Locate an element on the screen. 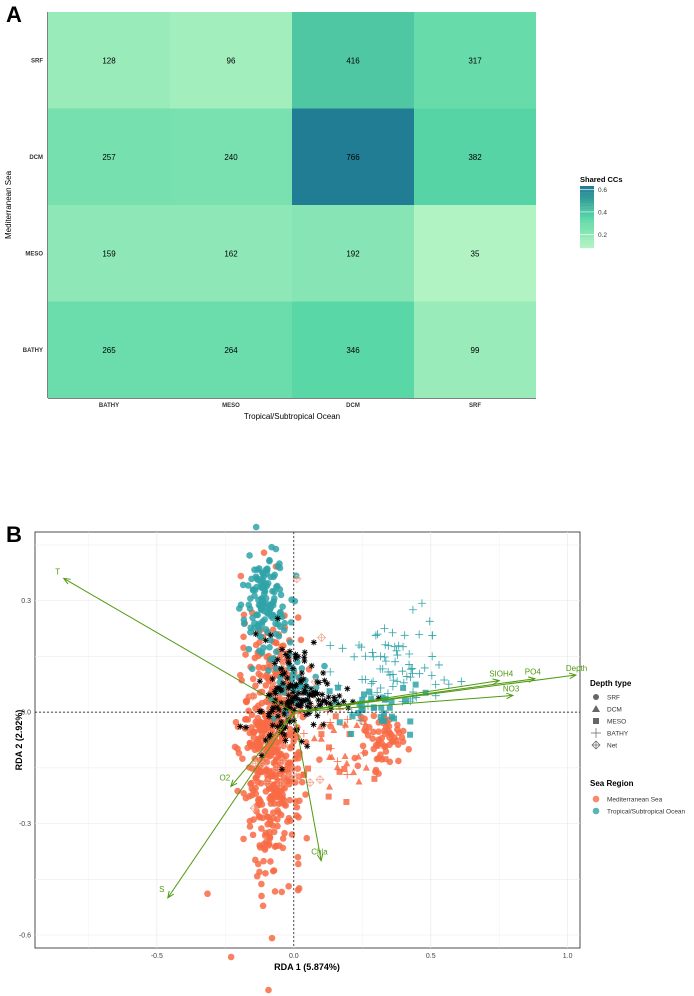 This screenshot has height=996, width=694. heatmap-cell-value: 159 is located at coordinates (109, 253).